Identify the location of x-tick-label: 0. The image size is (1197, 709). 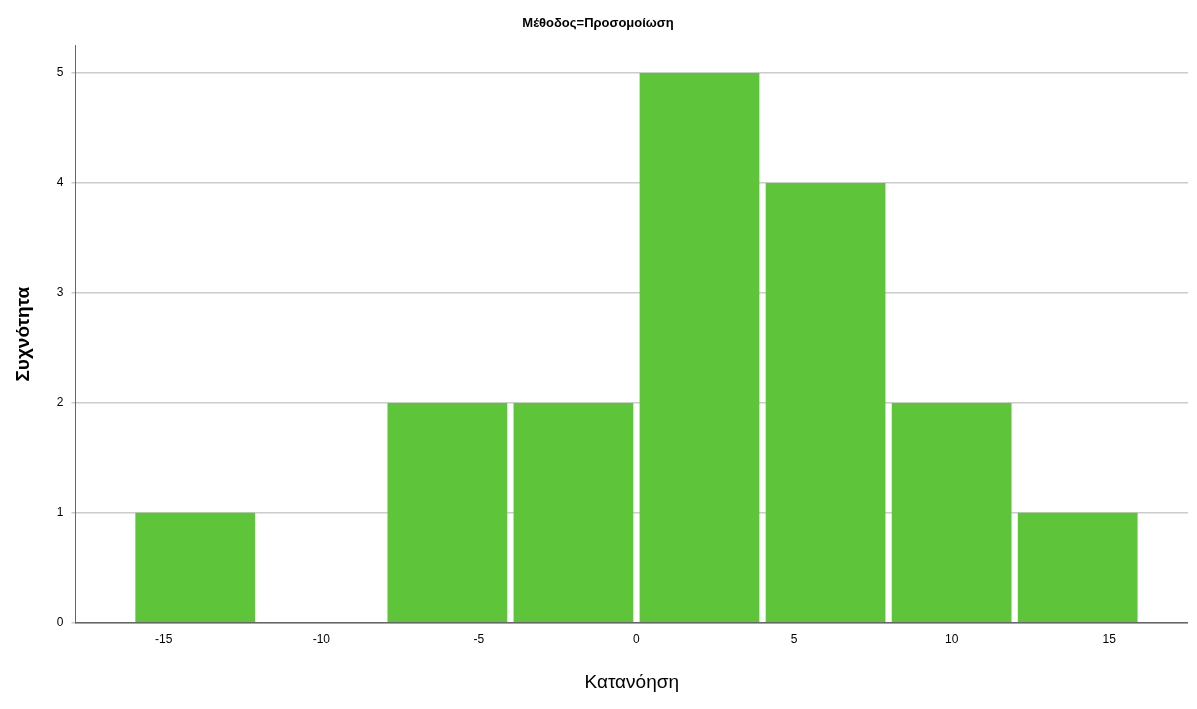
(637, 639).